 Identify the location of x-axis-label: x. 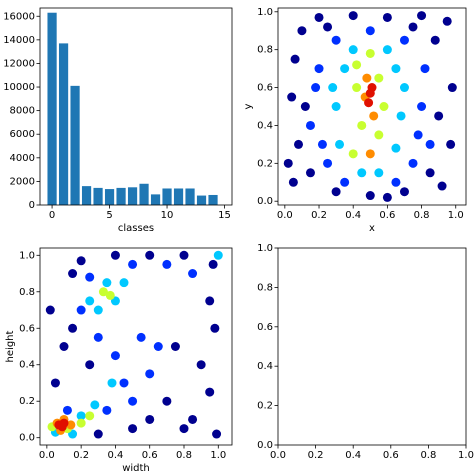
(372, 228).